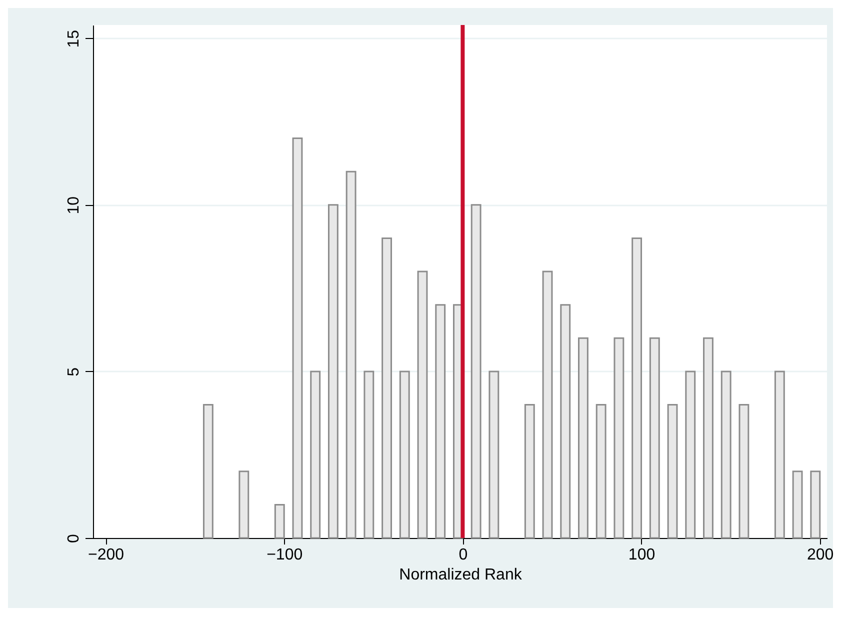 This screenshot has height=619, width=847. I want to click on x-tick-label: 100, so click(642, 555).